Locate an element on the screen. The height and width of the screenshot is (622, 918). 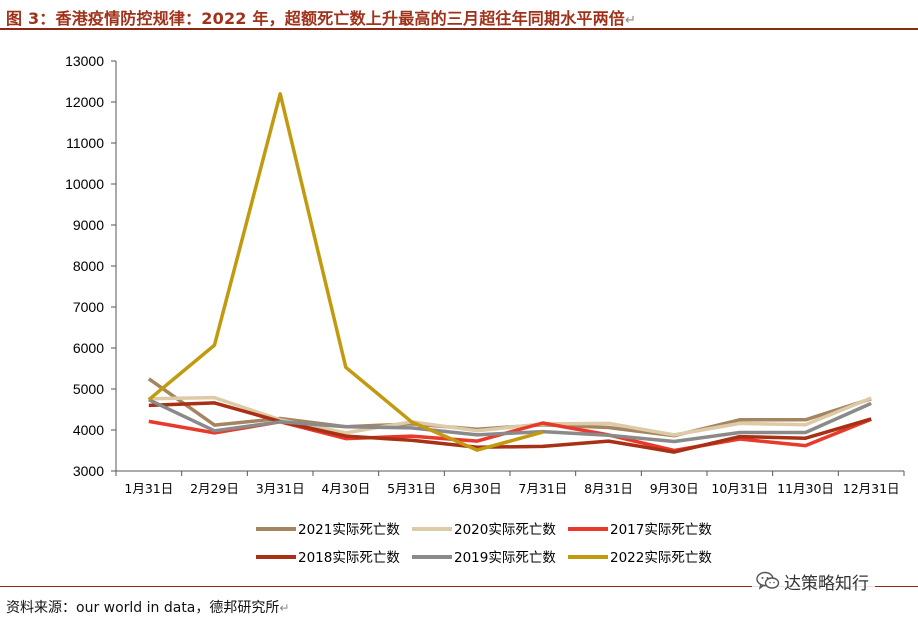
x-tick-label: 4月30日 is located at coordinates (345, 488).